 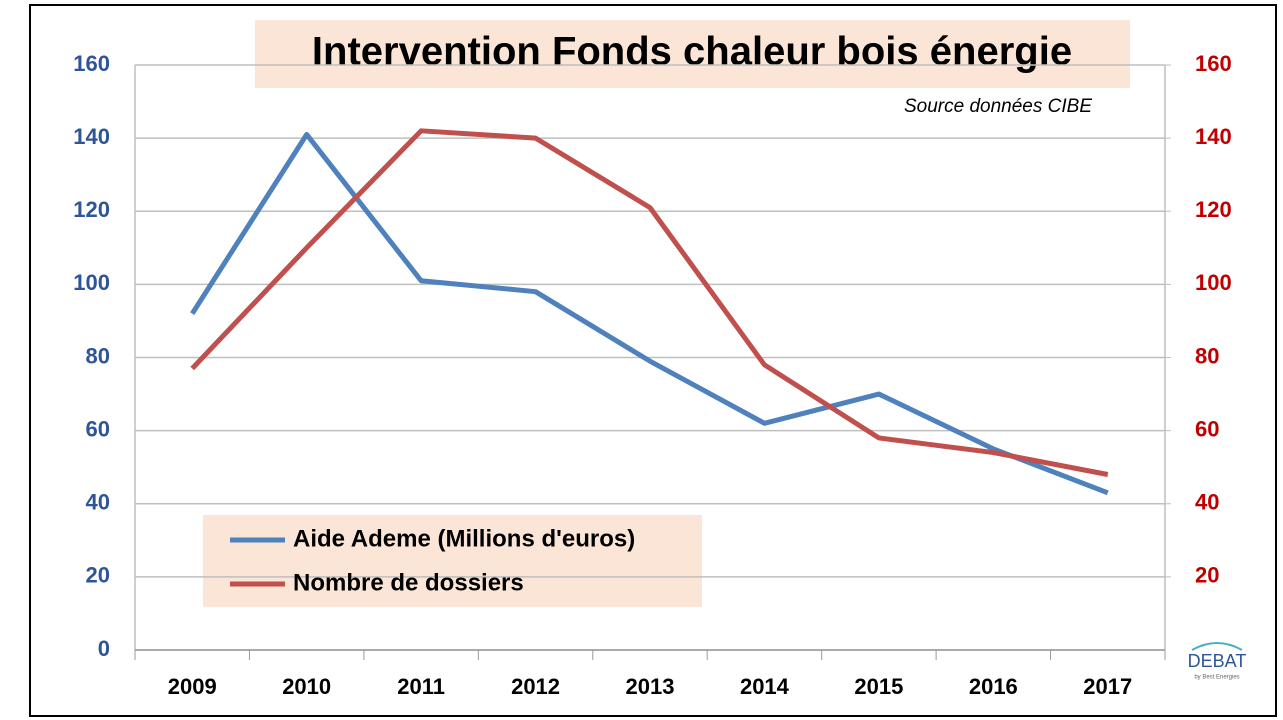 What do you see at coordinates (1207, 428) in the screenshot?
I see `y2-tick-label: 60` at bounding box center [1207, 428].